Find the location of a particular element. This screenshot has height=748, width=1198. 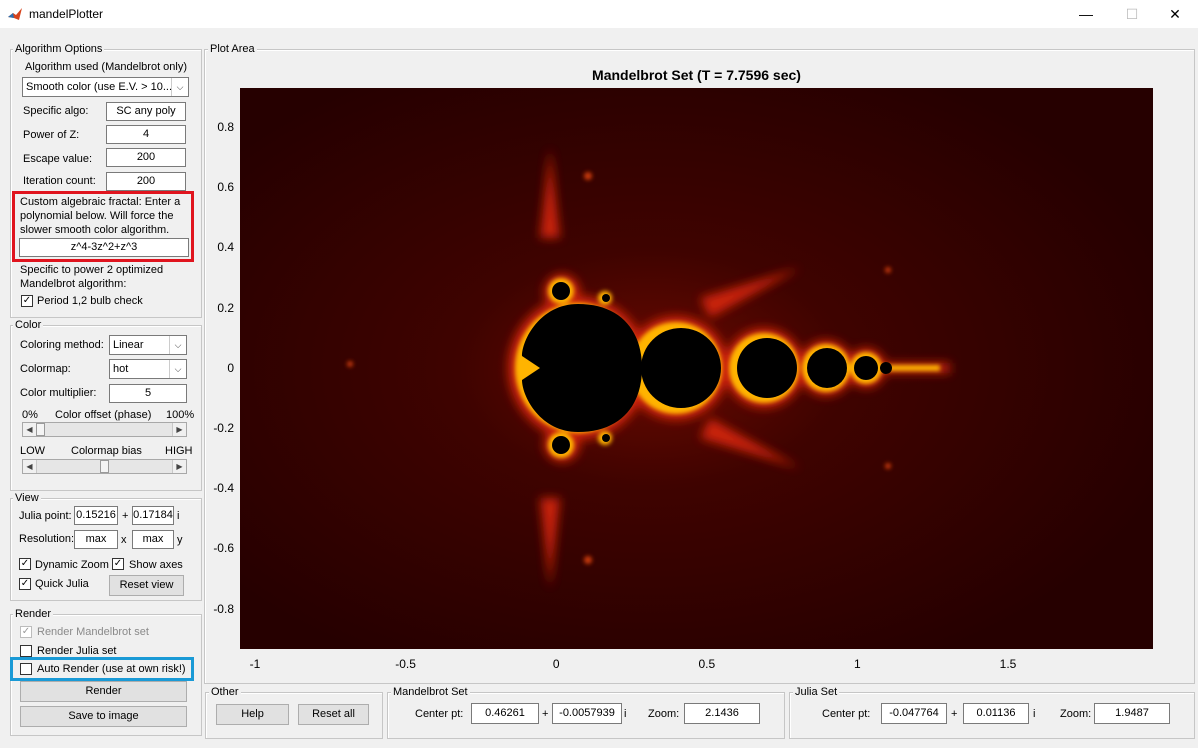

other-legend: Other is located at coordinates (225, 692).